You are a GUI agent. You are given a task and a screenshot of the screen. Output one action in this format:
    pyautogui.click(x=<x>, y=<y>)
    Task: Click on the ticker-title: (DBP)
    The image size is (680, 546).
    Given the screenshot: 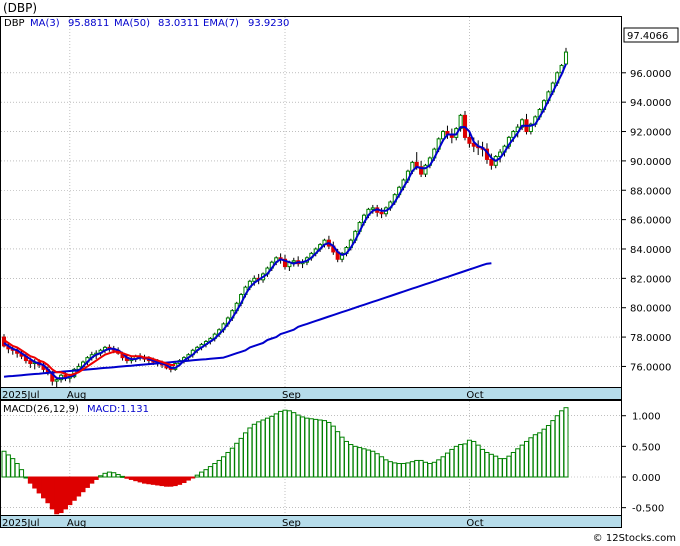 What is the action you would take?
    pyautogui.click(x=20, y=8)
    